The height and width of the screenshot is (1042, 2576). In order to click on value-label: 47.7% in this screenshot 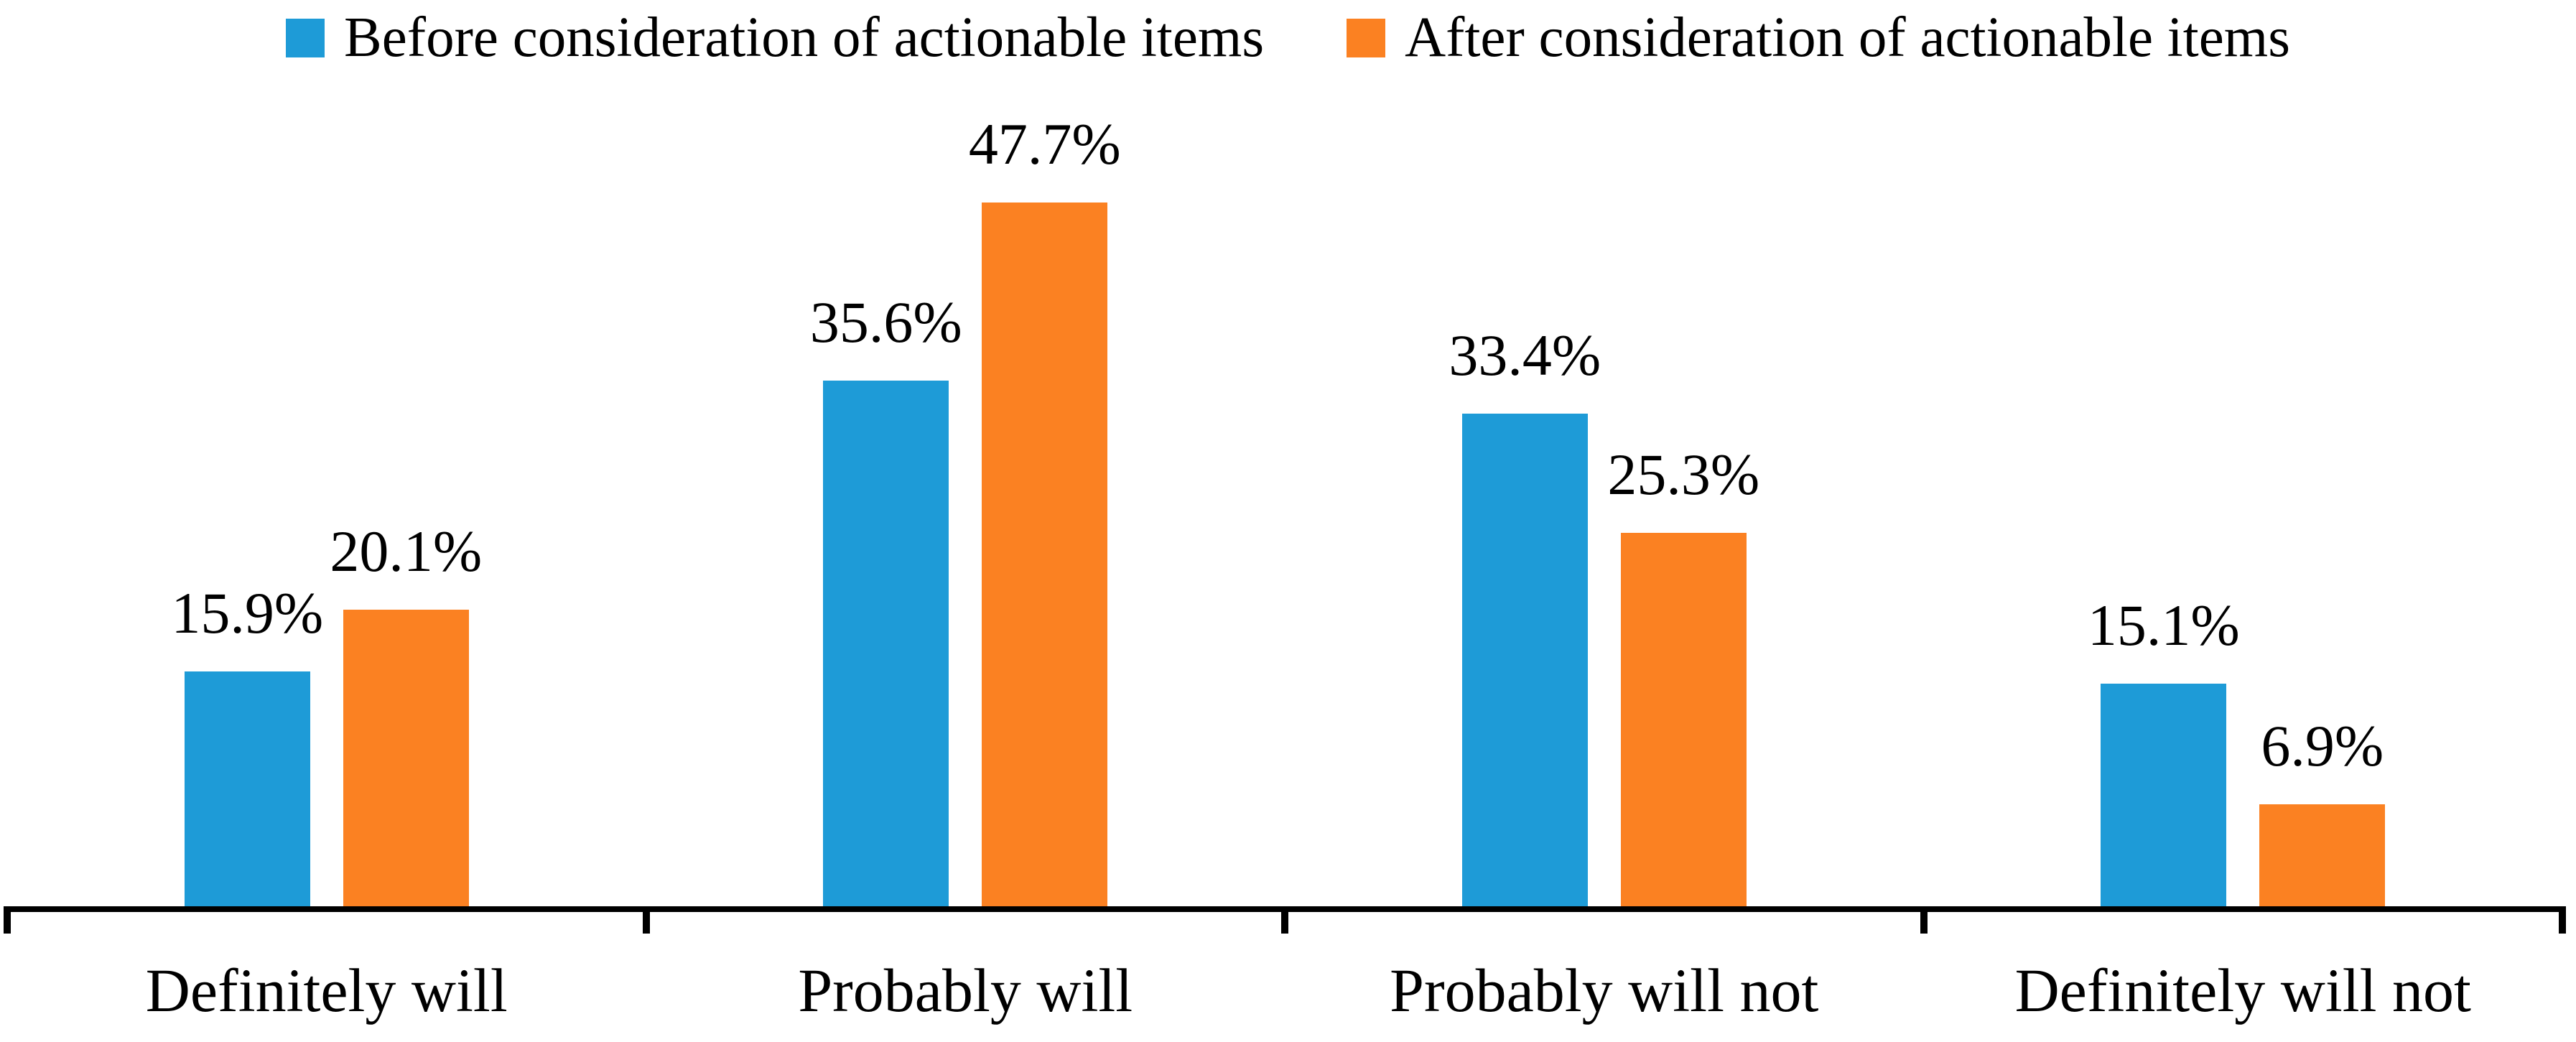, I will do `click(1044, 144)`.